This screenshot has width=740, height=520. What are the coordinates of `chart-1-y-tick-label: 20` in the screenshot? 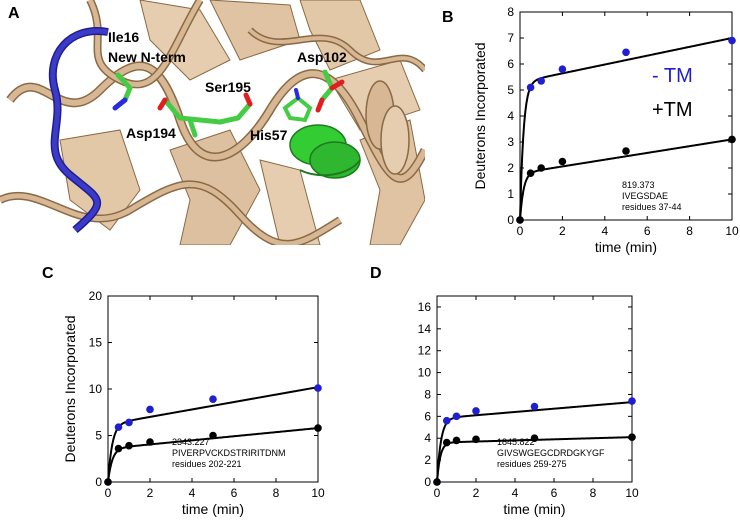 It's located at (96, 296).